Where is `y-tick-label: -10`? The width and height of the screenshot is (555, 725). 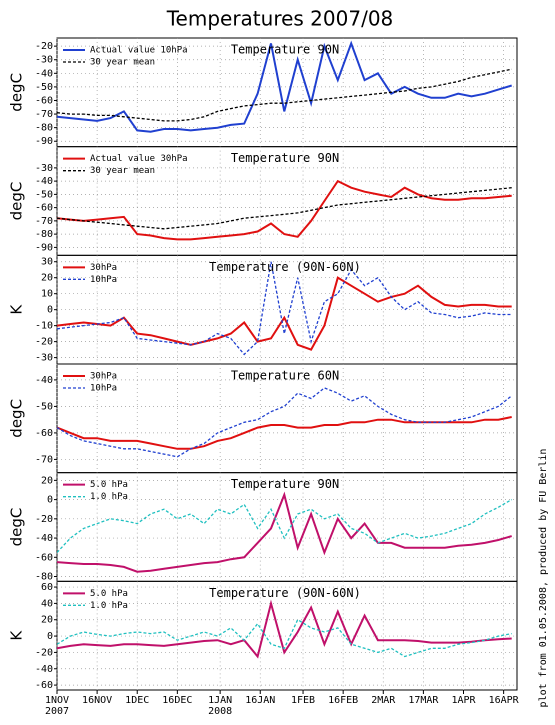 y-tick-label: -10 is located at coordinates (44, 326).